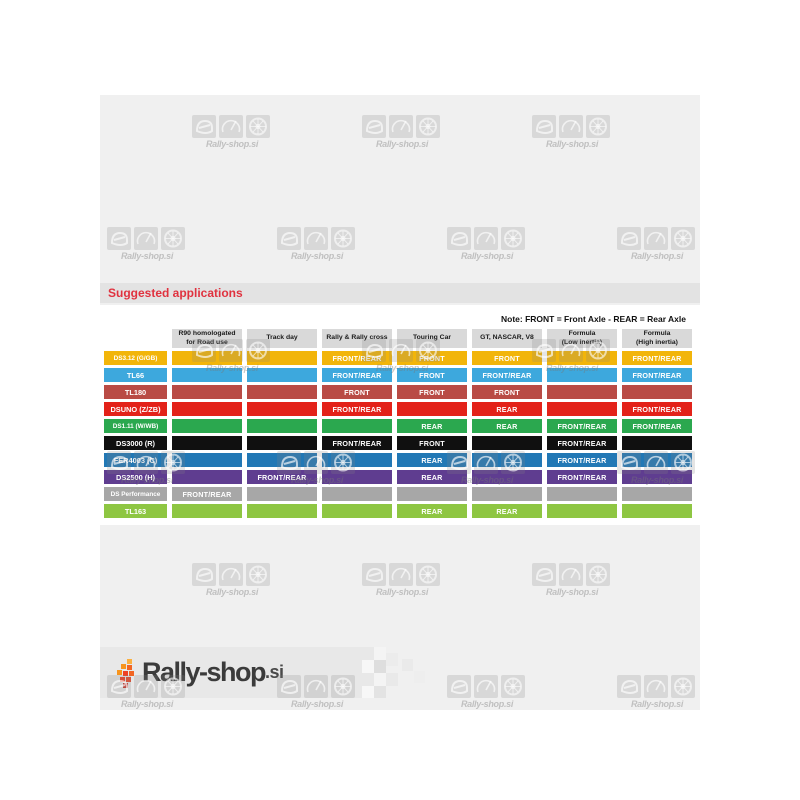 This screenshot has height=800, width=800. Describe the element at coordinates (657, 338) in the screenshot. I see `column-header: Formula (High inertia)` at that location.